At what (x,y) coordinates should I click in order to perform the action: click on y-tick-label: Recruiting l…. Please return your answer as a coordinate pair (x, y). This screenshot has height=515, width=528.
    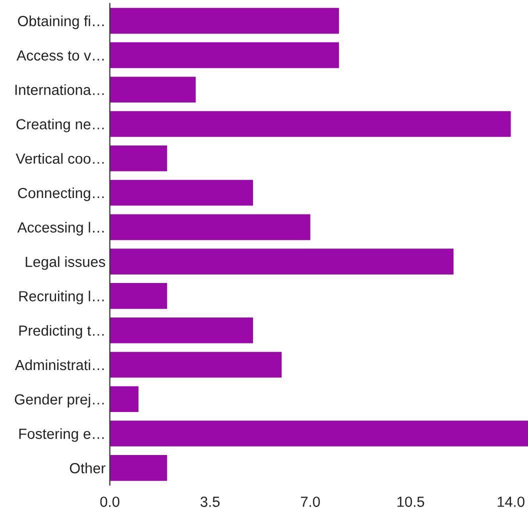
    Looking at the image, I should click on (61, 297).